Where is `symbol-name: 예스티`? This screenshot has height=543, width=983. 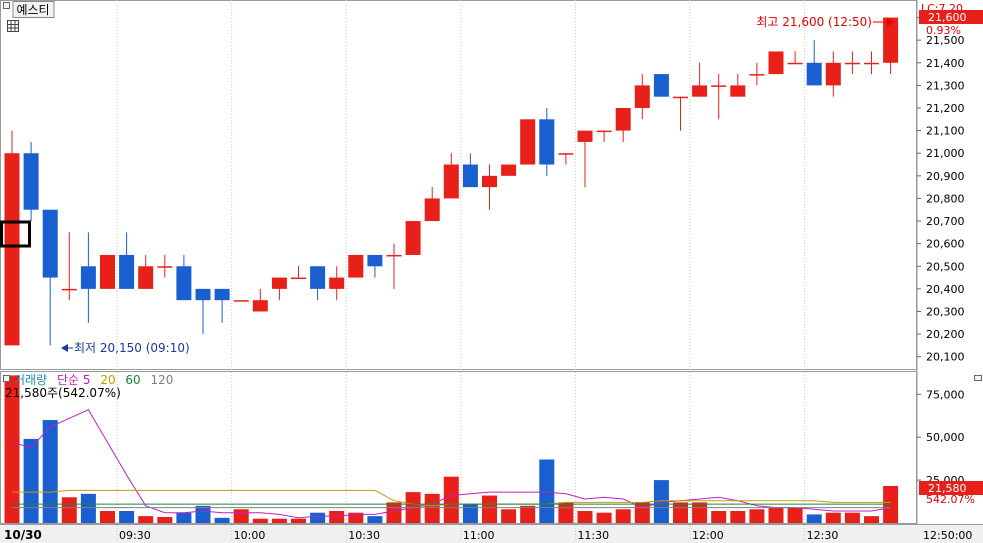 symbol-name: 예스티 is located at coordinates (32, 10).